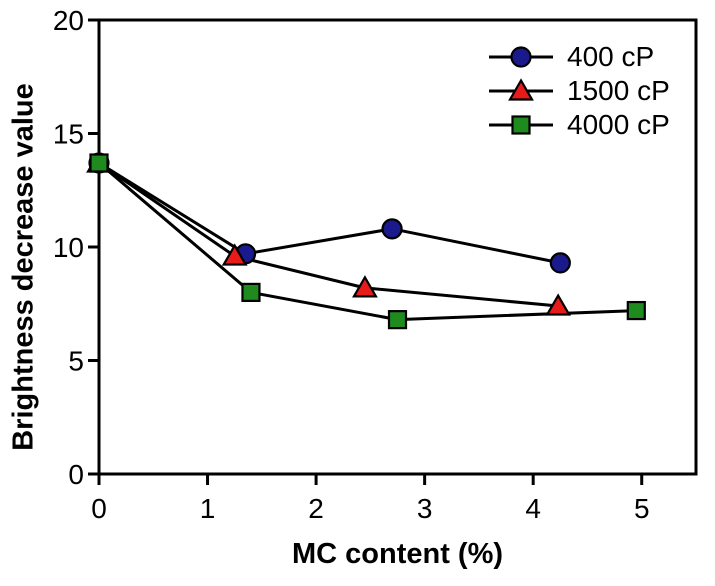 This screenshot has height=586, width=715. What do you see at coordinates (23, 267) in the screenshot?
I see `y-axis-title: Brightness decrease value` at bounding box center [23, 267].